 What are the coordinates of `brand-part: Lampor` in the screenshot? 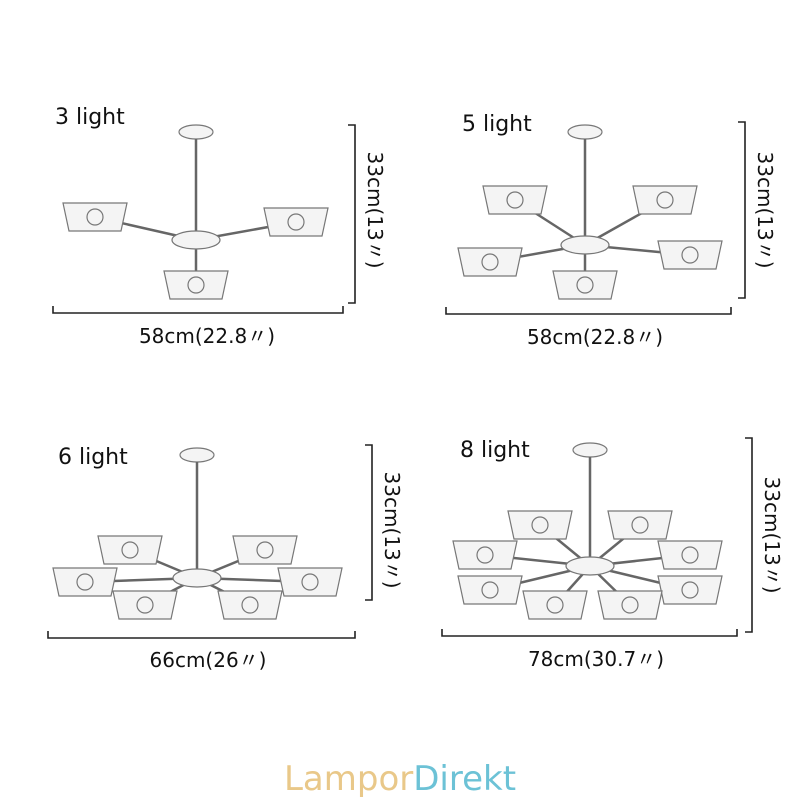 It's located at (348, 779).